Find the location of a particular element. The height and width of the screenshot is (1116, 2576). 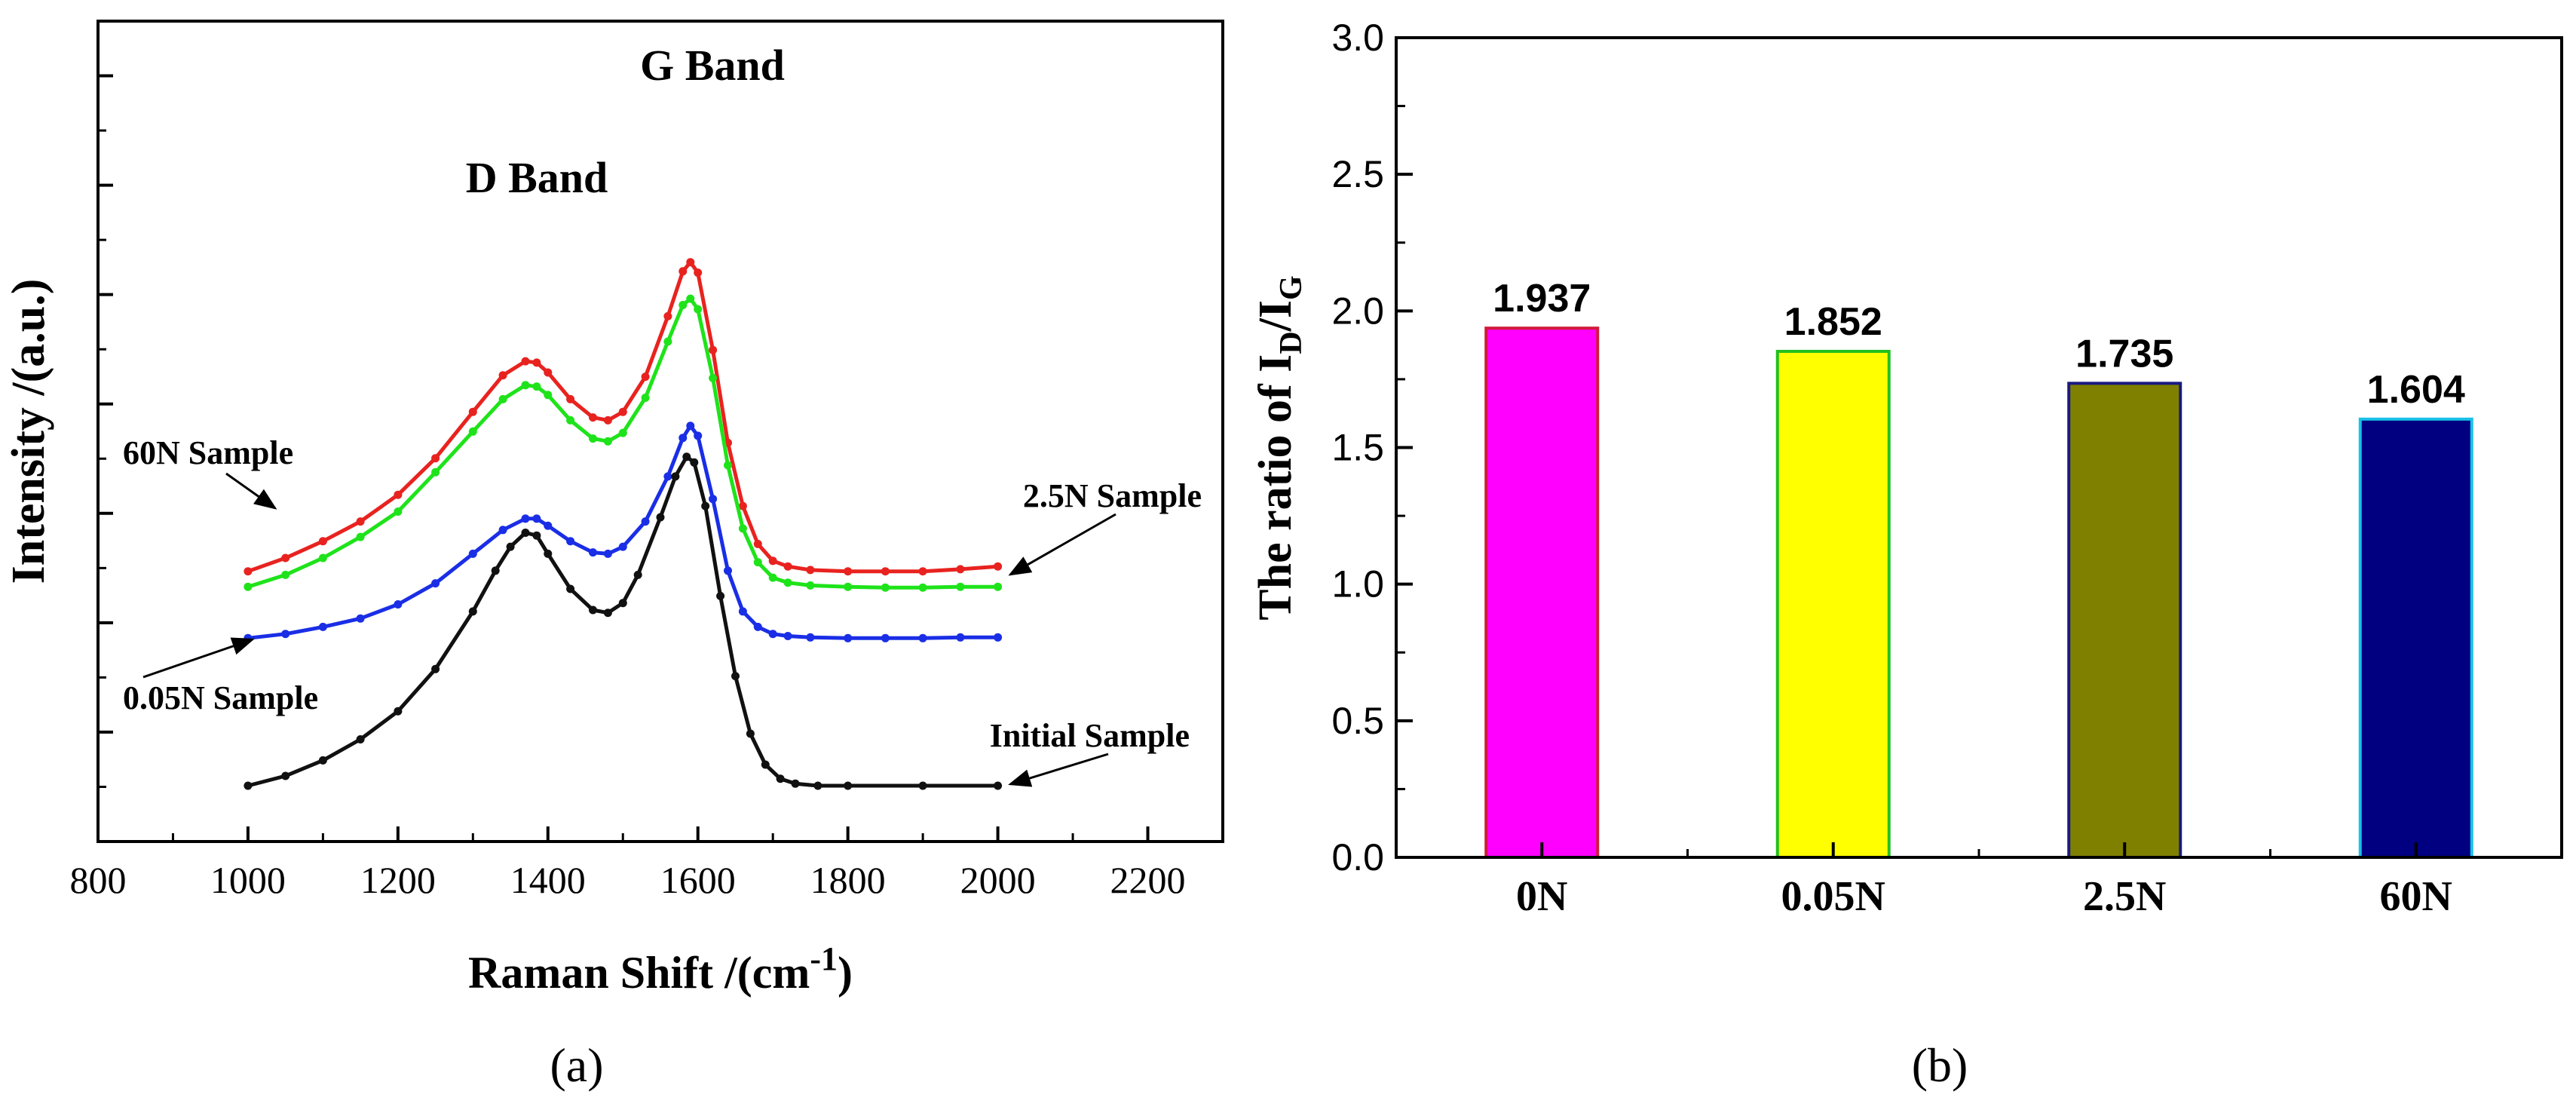

bar-60n is located at coordinates (2415, 638).